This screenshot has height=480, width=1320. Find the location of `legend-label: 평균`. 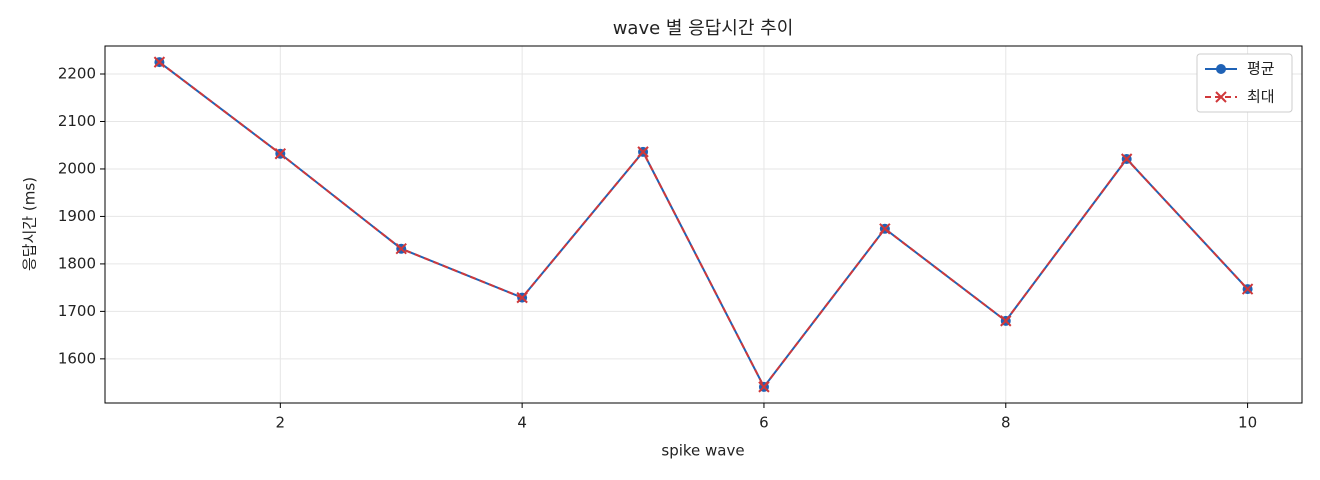

legend-label: 평균 is located at coordinates (1261, 69).